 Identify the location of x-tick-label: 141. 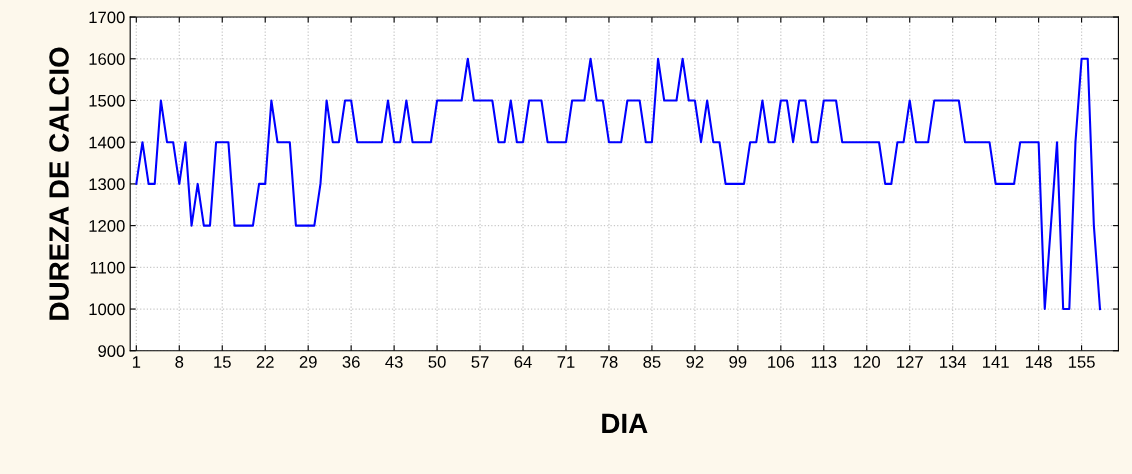
(996, 362).